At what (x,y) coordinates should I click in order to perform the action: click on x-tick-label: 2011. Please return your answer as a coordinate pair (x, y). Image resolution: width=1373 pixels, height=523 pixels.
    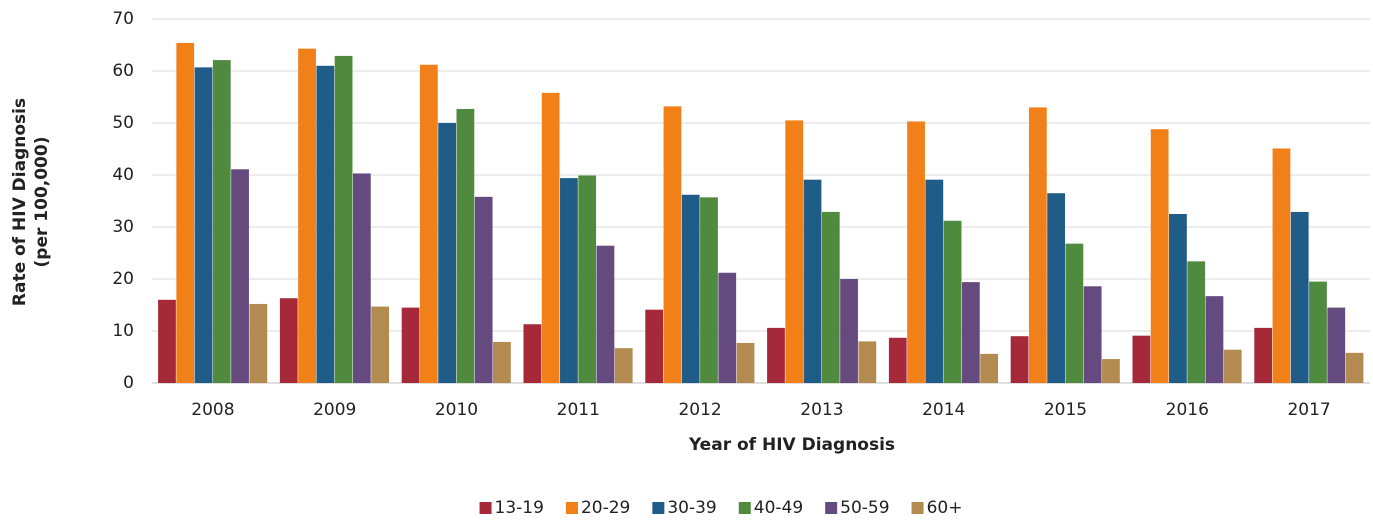
    Looking at the image, I should click on (578, 410).